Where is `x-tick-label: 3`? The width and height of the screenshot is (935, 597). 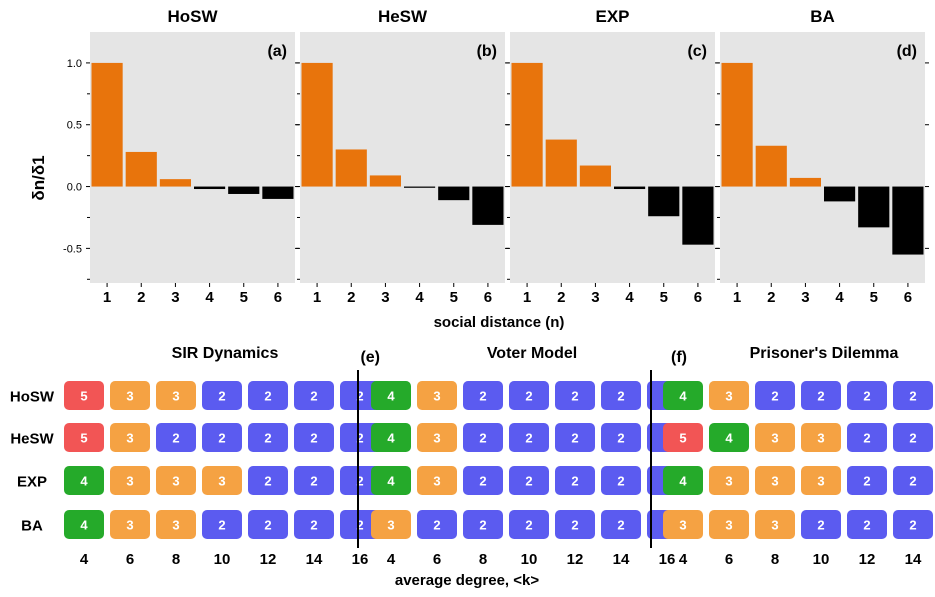
x-tick-label: 3 is located at coordinates (385, 297).